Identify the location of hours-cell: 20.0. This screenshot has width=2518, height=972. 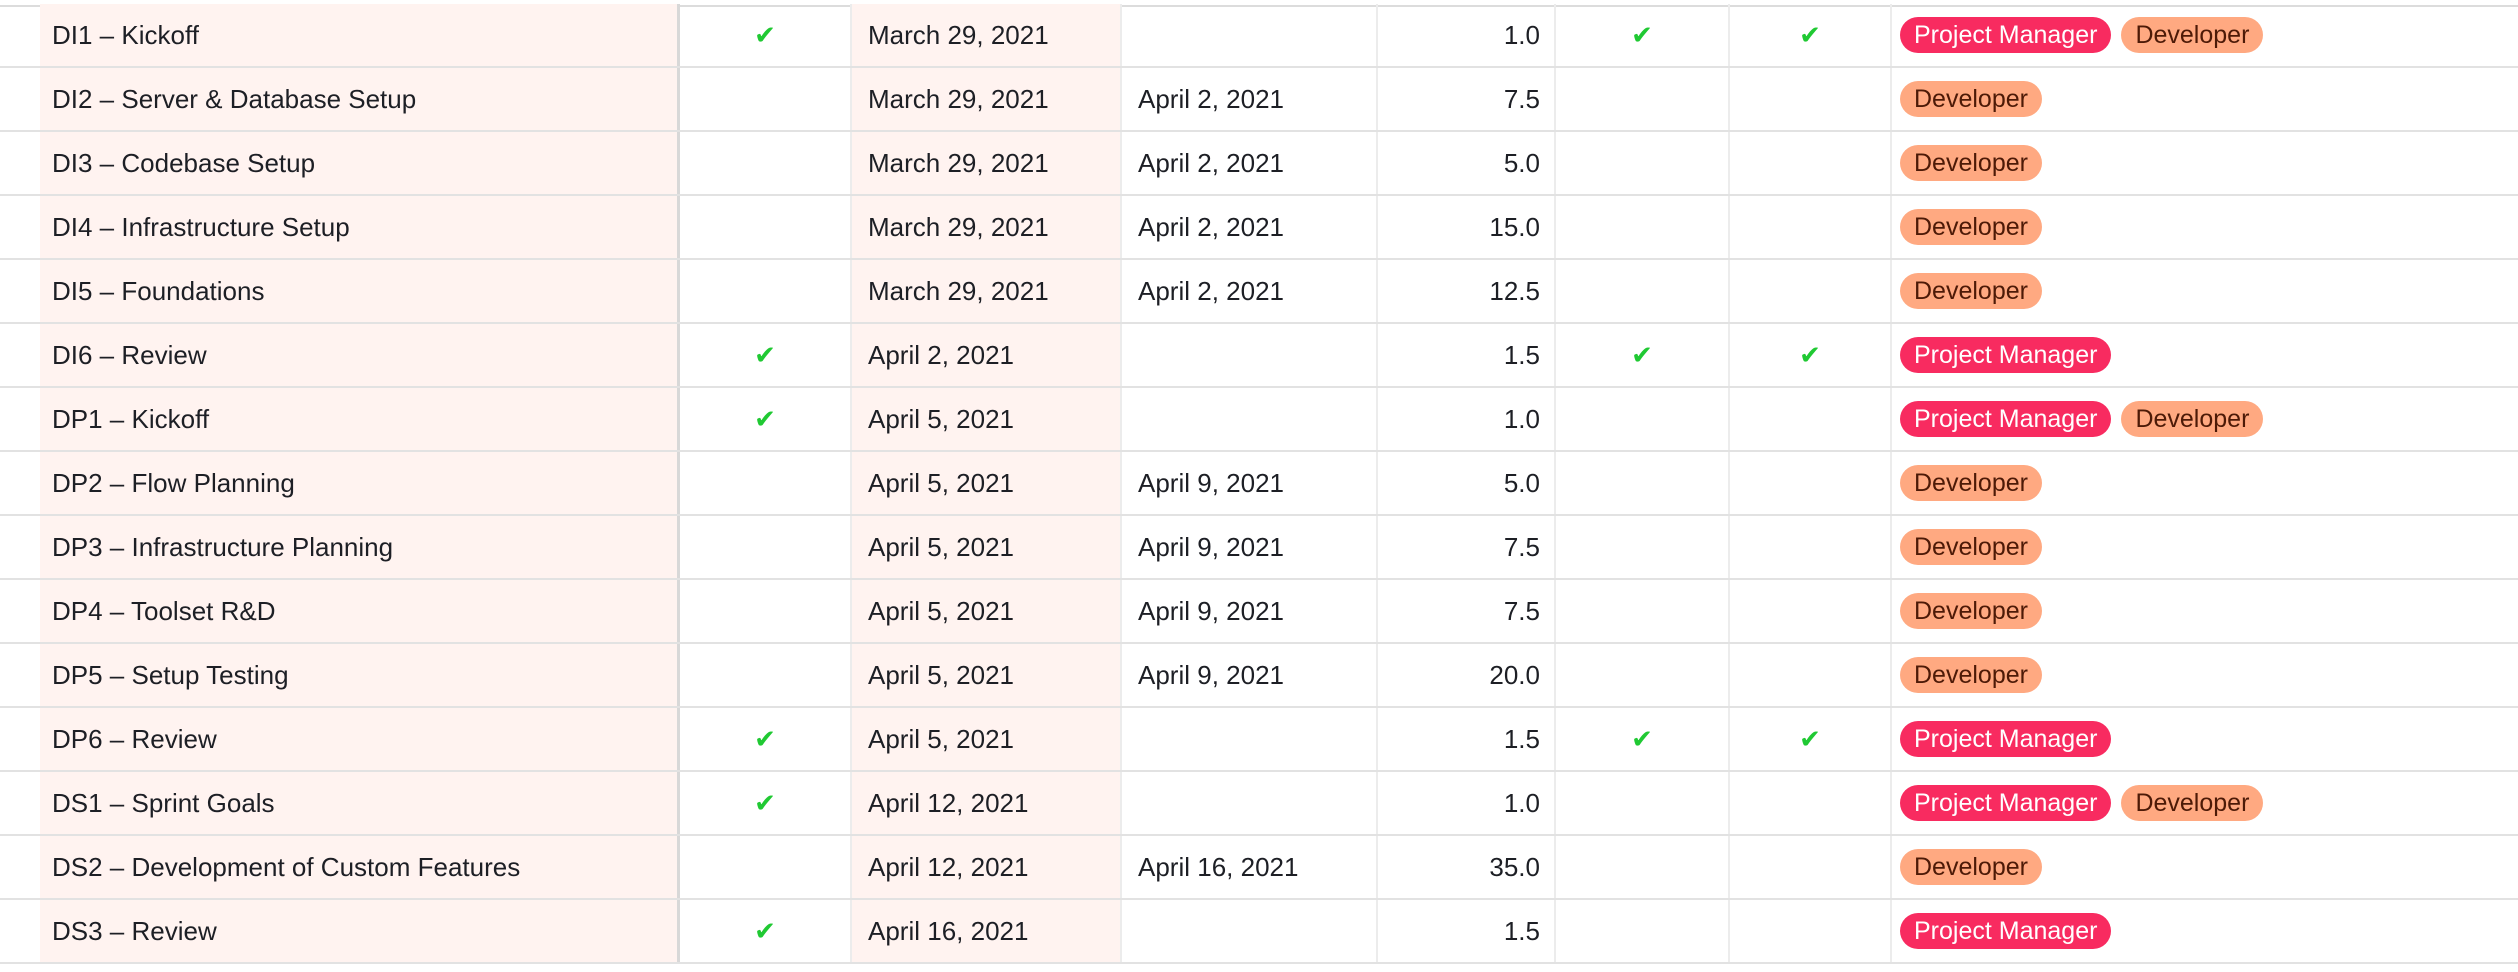
(1467, 675).